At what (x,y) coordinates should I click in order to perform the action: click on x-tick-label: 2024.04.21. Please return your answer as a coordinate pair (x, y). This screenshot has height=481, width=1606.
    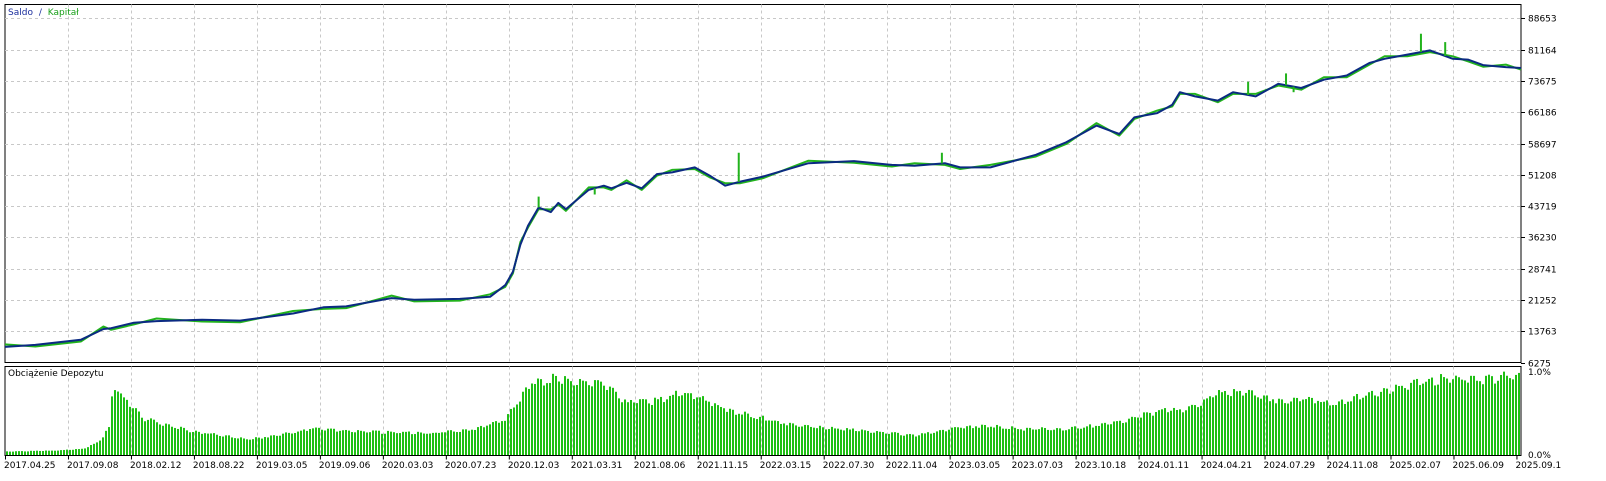
    Looking at the image, I should click on (1227, 466).